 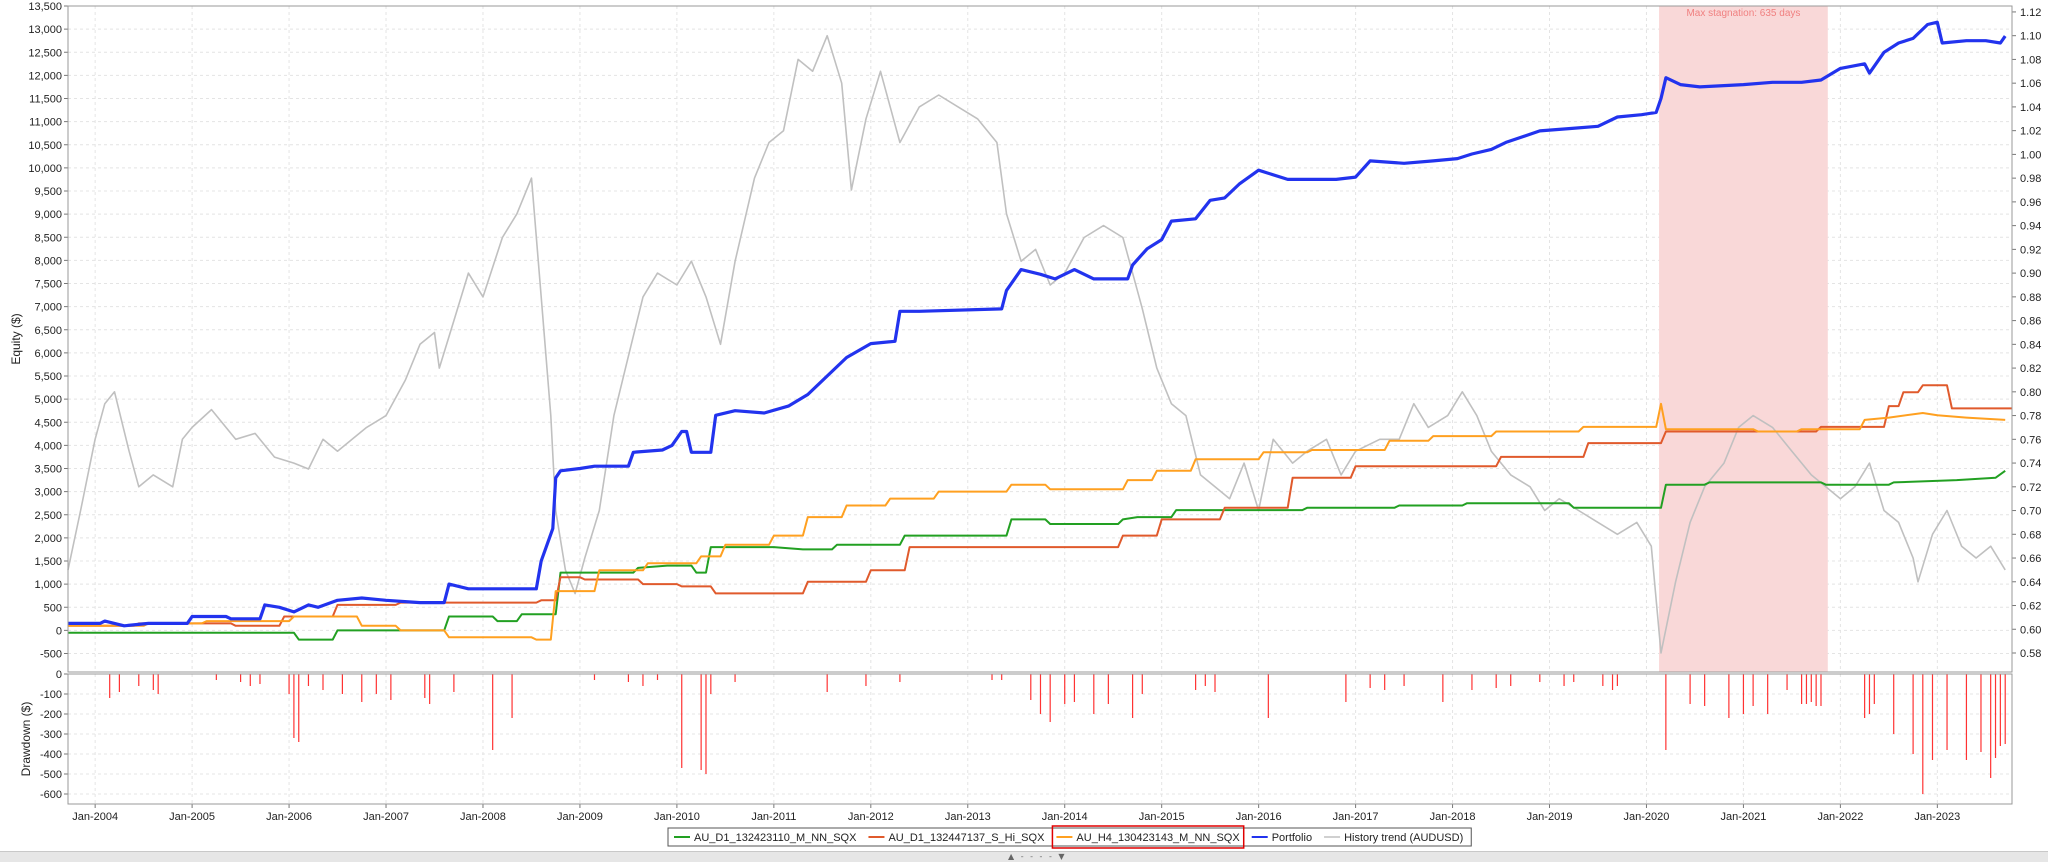 What do you see at coordinates (2030, 179) in the screenshot?
I see `price-tick-label: 0.98` at bounding box center [2030, 179].